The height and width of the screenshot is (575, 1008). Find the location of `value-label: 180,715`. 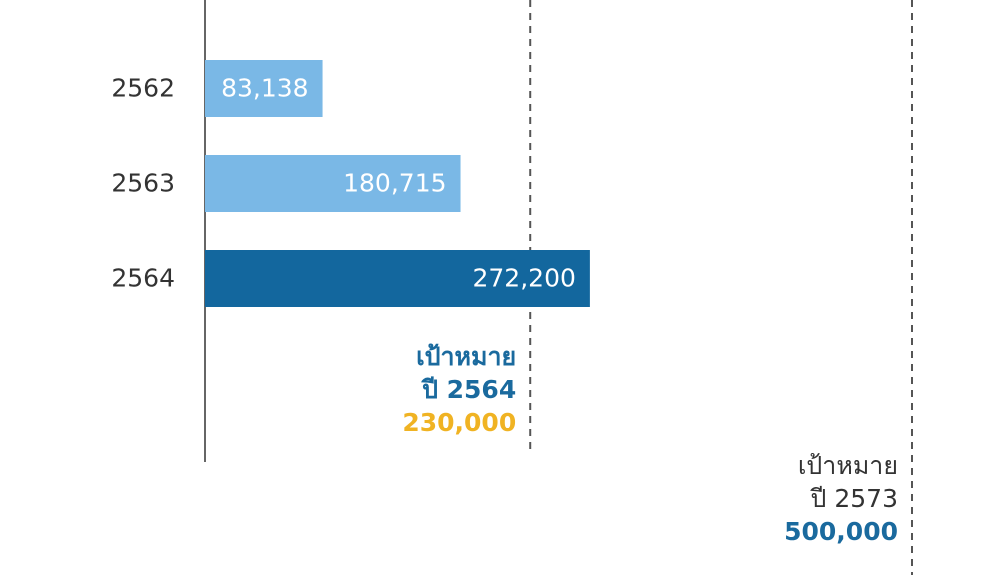

value-label: 180,715 is located at coordinates (394, 183).